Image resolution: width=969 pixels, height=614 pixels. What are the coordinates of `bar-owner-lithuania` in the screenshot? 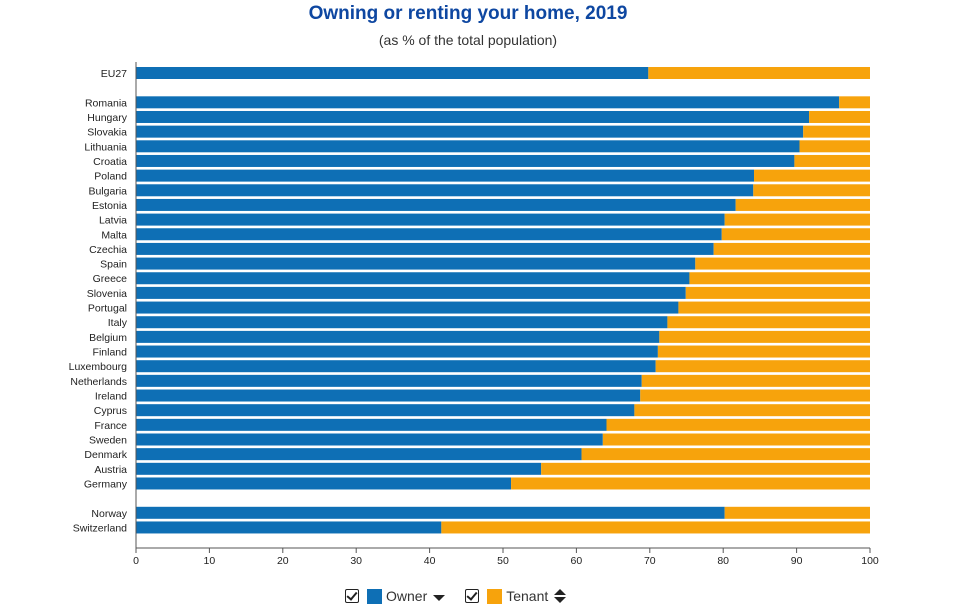 It's located at (468, 146).